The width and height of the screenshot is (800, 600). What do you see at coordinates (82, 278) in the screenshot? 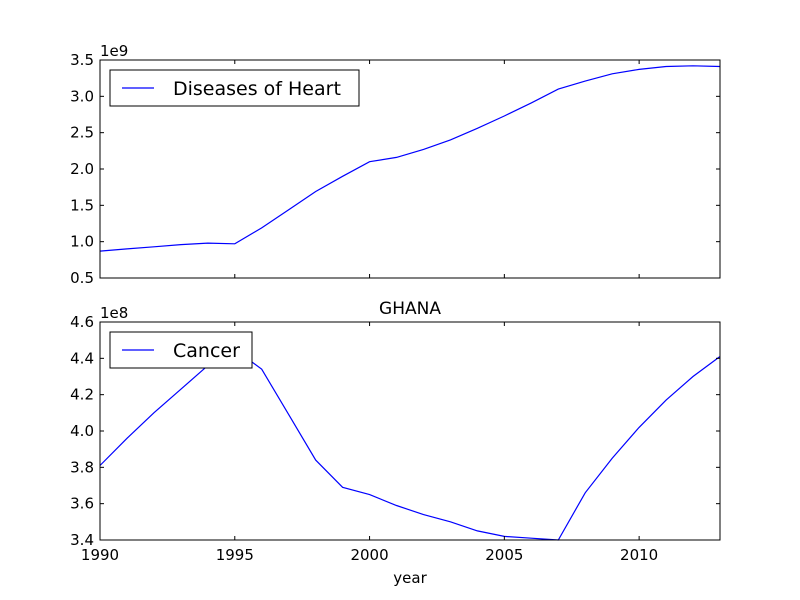
I see `y-tick-label: 0.5` at bounding box center [82, 278].